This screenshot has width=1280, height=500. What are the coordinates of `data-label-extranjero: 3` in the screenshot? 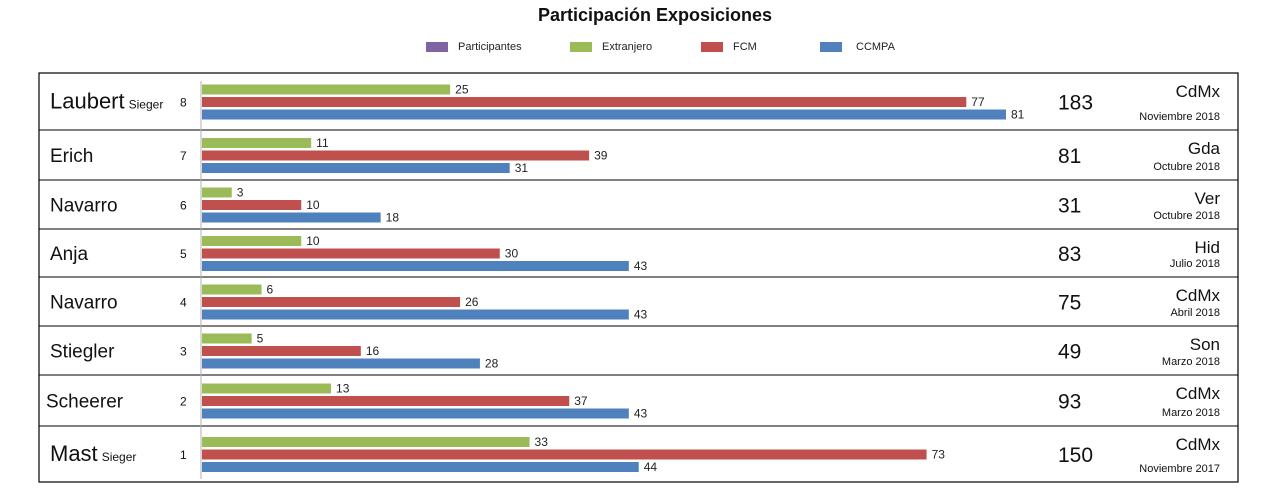 It's located at (240, 193).